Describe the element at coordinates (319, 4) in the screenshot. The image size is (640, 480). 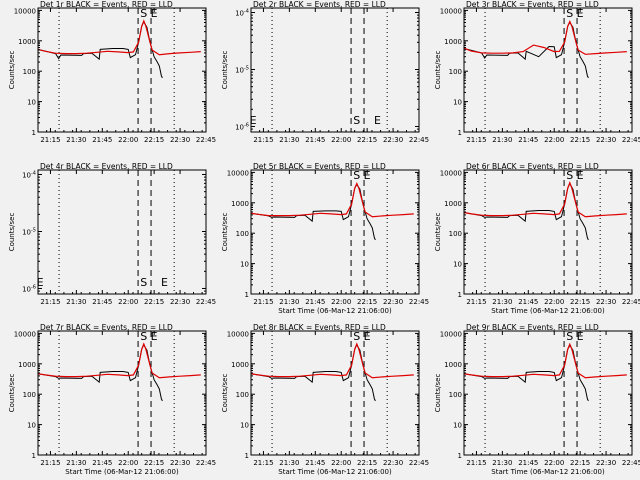
I see `panel-title: Det 2r BLACK = Events, RED = LLD` at that location.